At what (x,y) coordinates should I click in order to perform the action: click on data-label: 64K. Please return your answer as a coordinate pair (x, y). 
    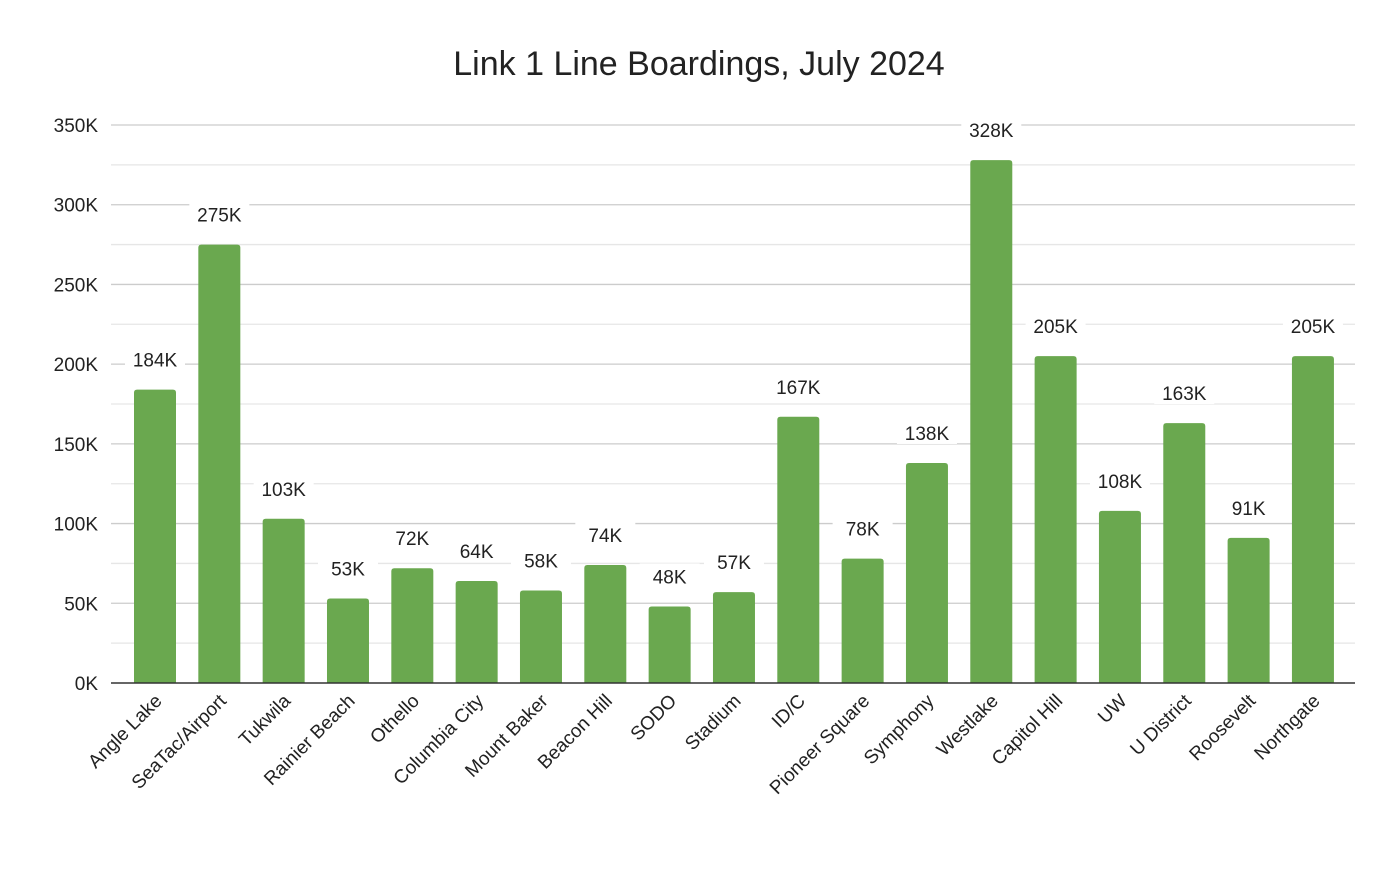
    Looking at the image, I should click on (477, 552).